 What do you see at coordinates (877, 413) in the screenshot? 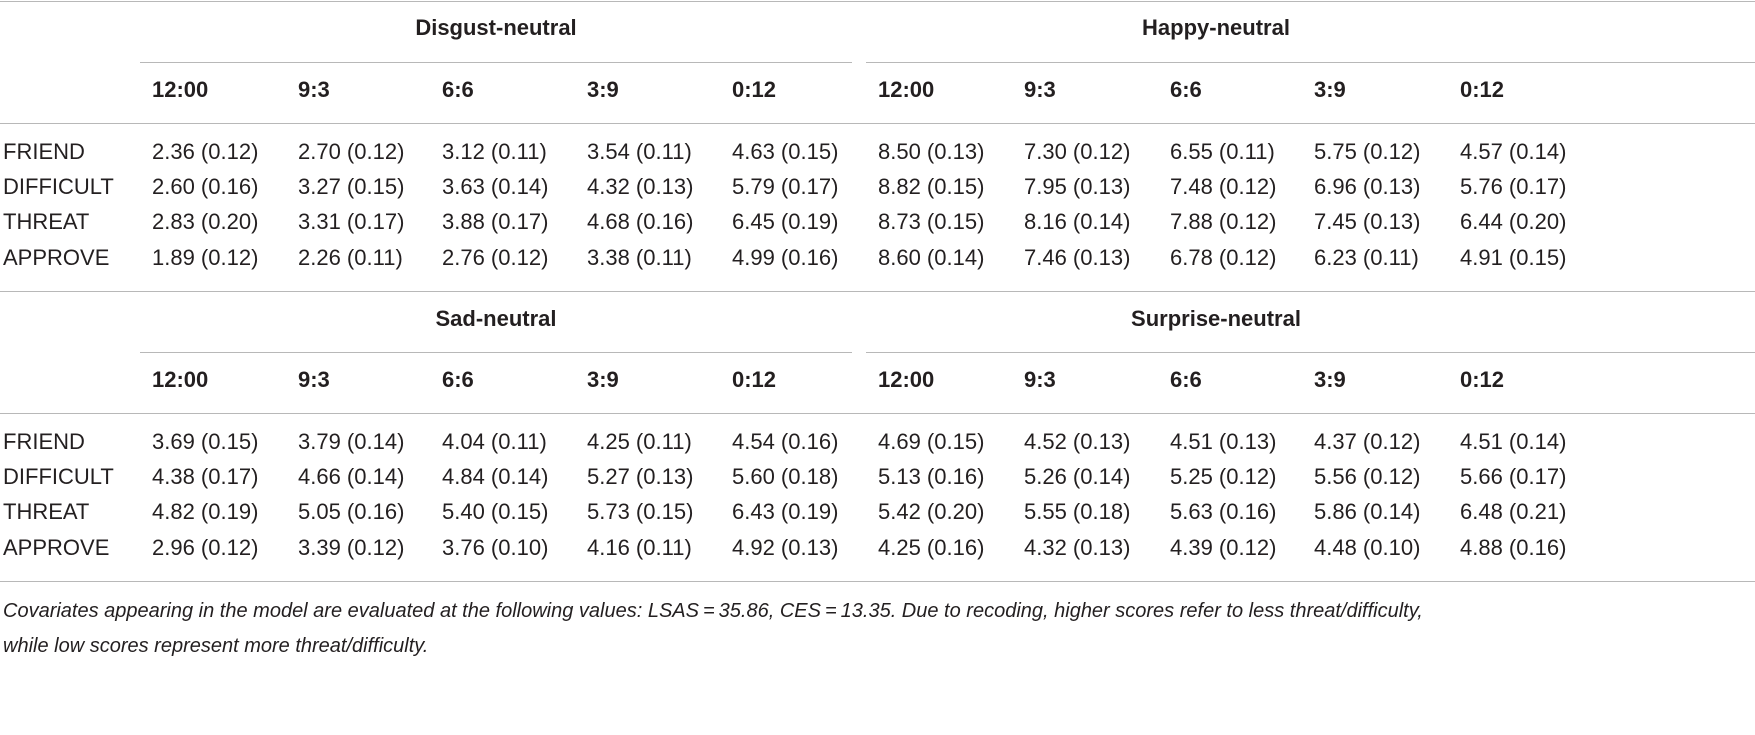
I see `column-header-rule` at bounding box center [877, 413].